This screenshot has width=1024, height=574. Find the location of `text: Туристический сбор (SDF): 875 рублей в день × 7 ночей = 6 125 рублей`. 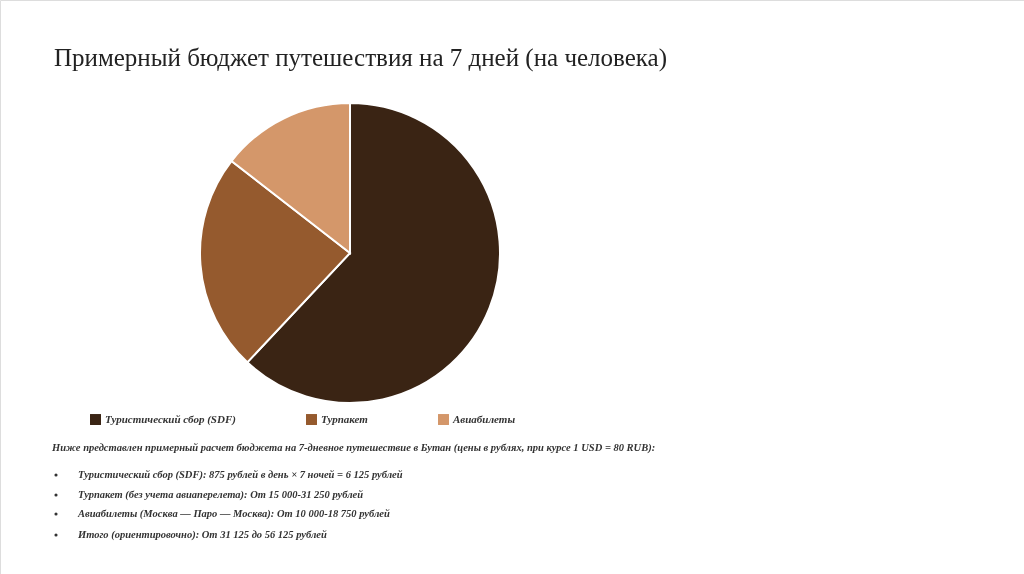

text: Туристический сбор (SDF): 875 рублей в день × 7 ночей = 6 125 рублей is located at coordinates (240, 475).